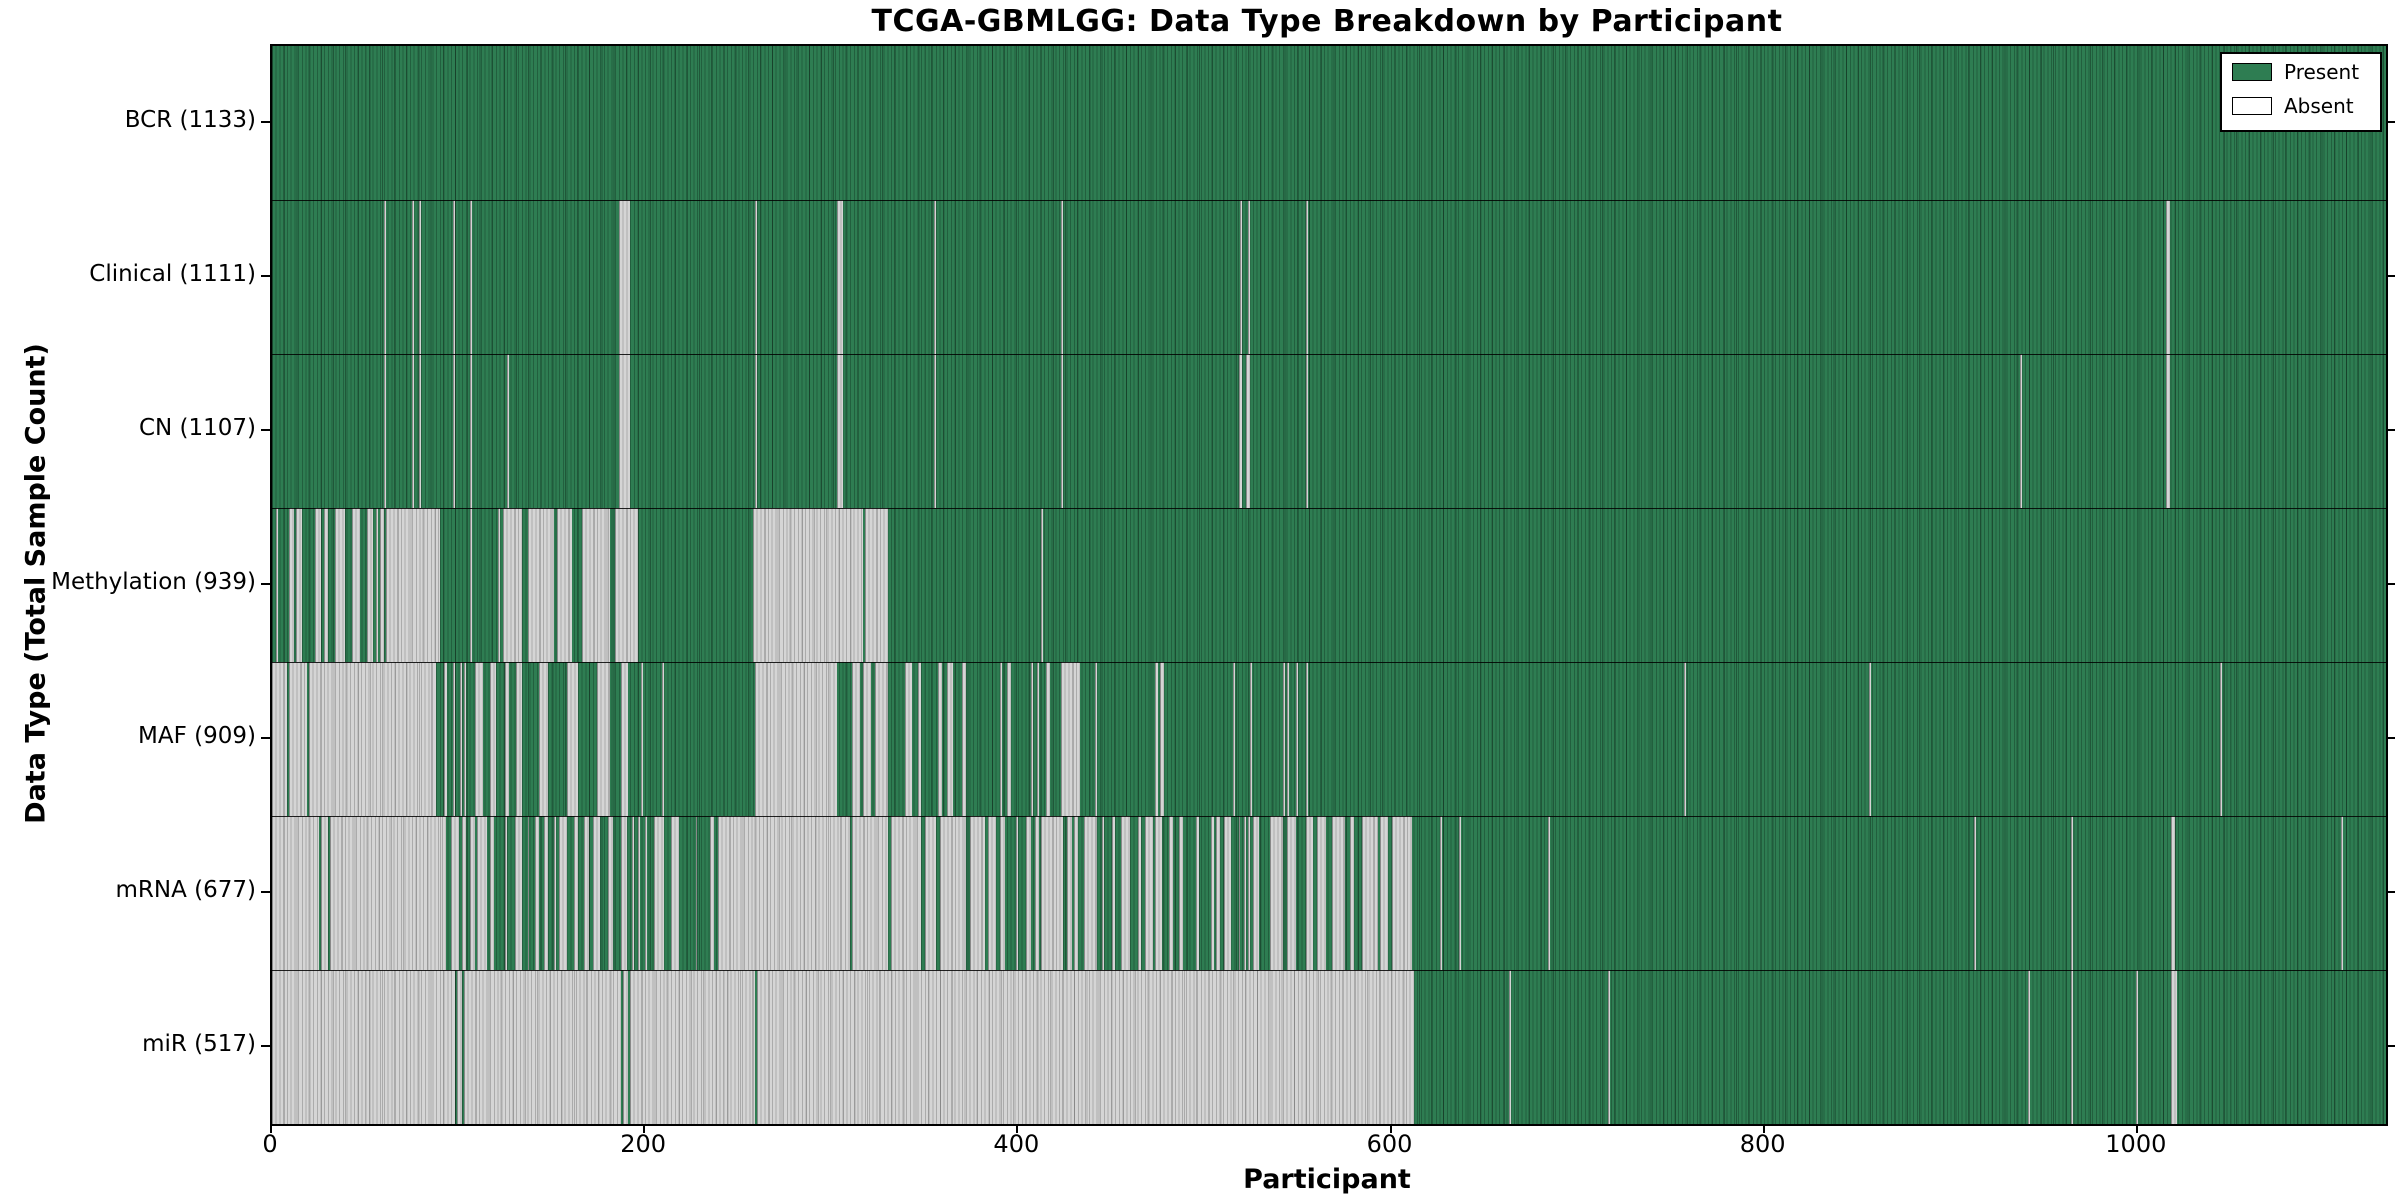 The image size is (2400, 1200). I want to click on row-CN, so click(1329, 431).